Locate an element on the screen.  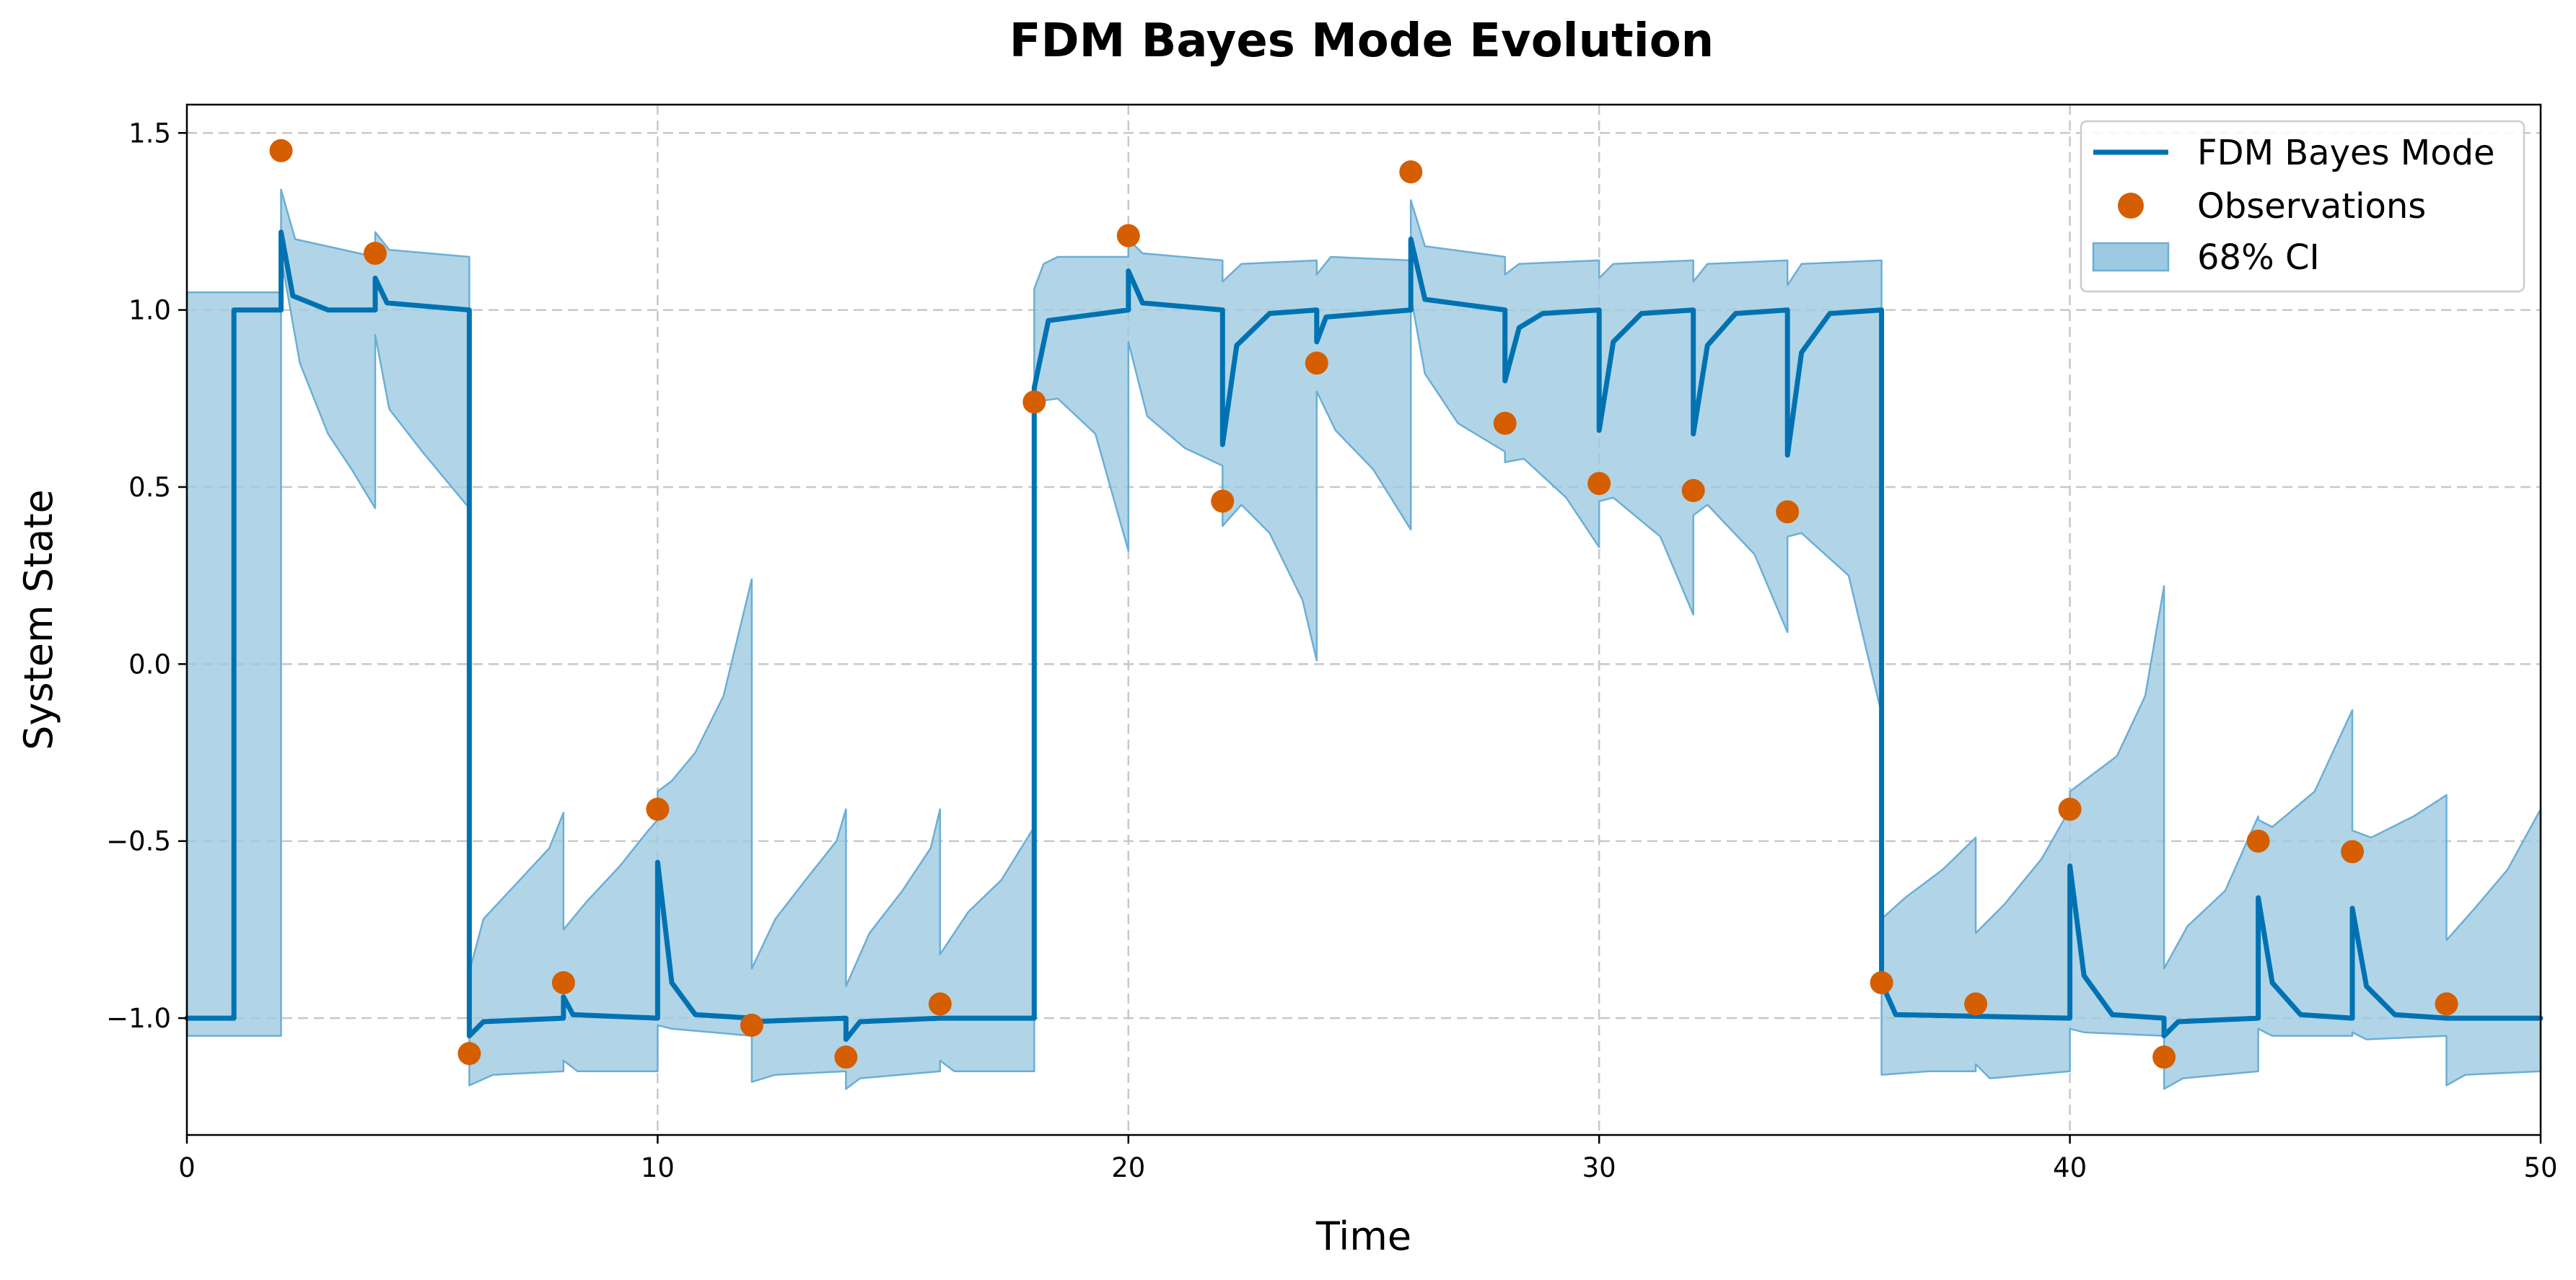
y-tick-label: 0.5 is located at coordinates (149, 487).